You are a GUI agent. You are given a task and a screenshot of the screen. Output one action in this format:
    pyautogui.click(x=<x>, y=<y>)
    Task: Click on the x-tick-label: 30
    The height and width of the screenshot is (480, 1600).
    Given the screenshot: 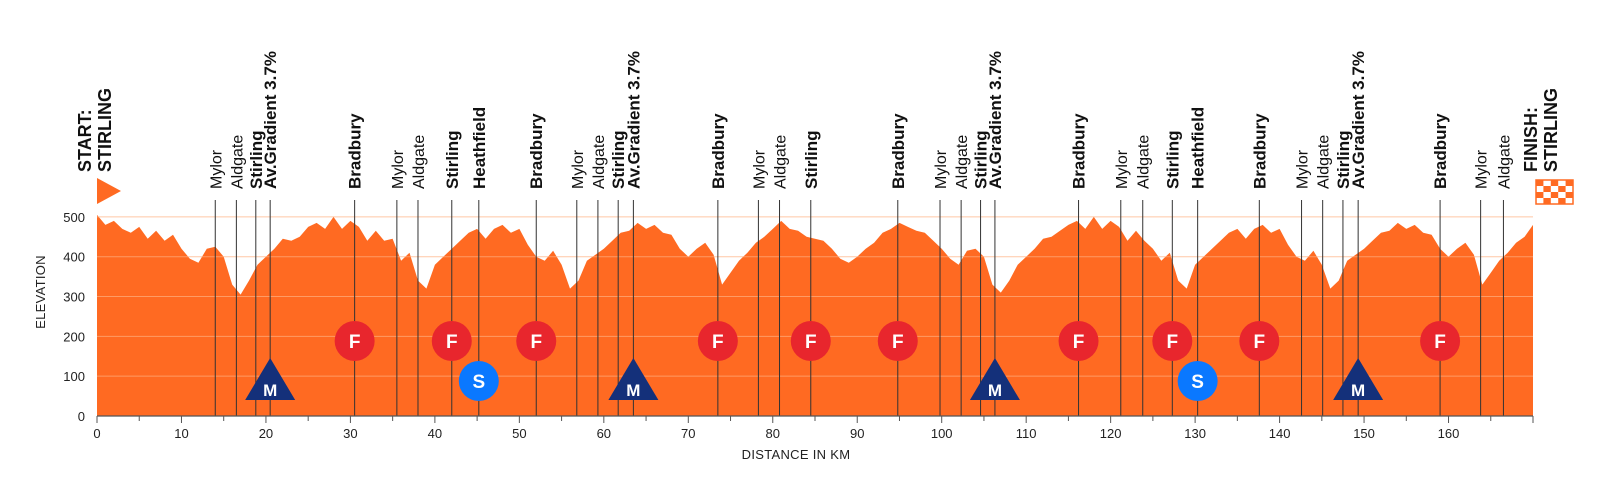 What is the action you would take?
    pyautogui.click(x=350, y=433)
    